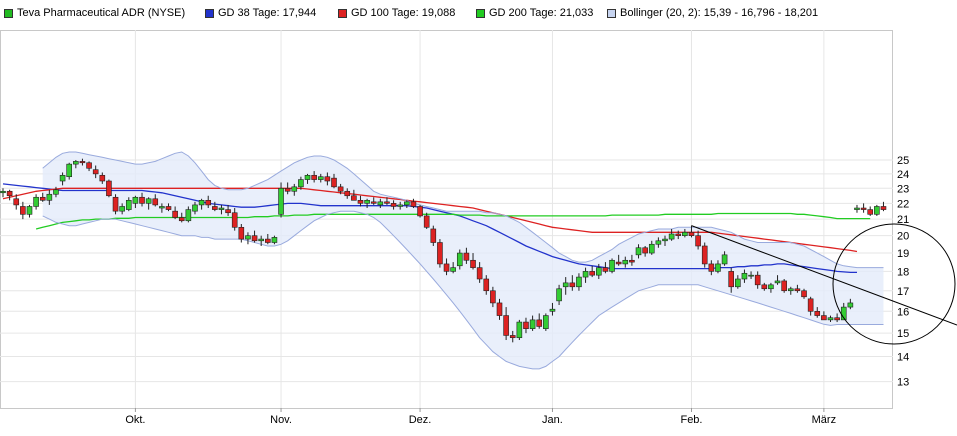 This screenshot has height=436, width=957. What do you see at coordinates (903, 383) in the screenshot?
I see `y-tick-label: 13` at bounding box center [903, 383].